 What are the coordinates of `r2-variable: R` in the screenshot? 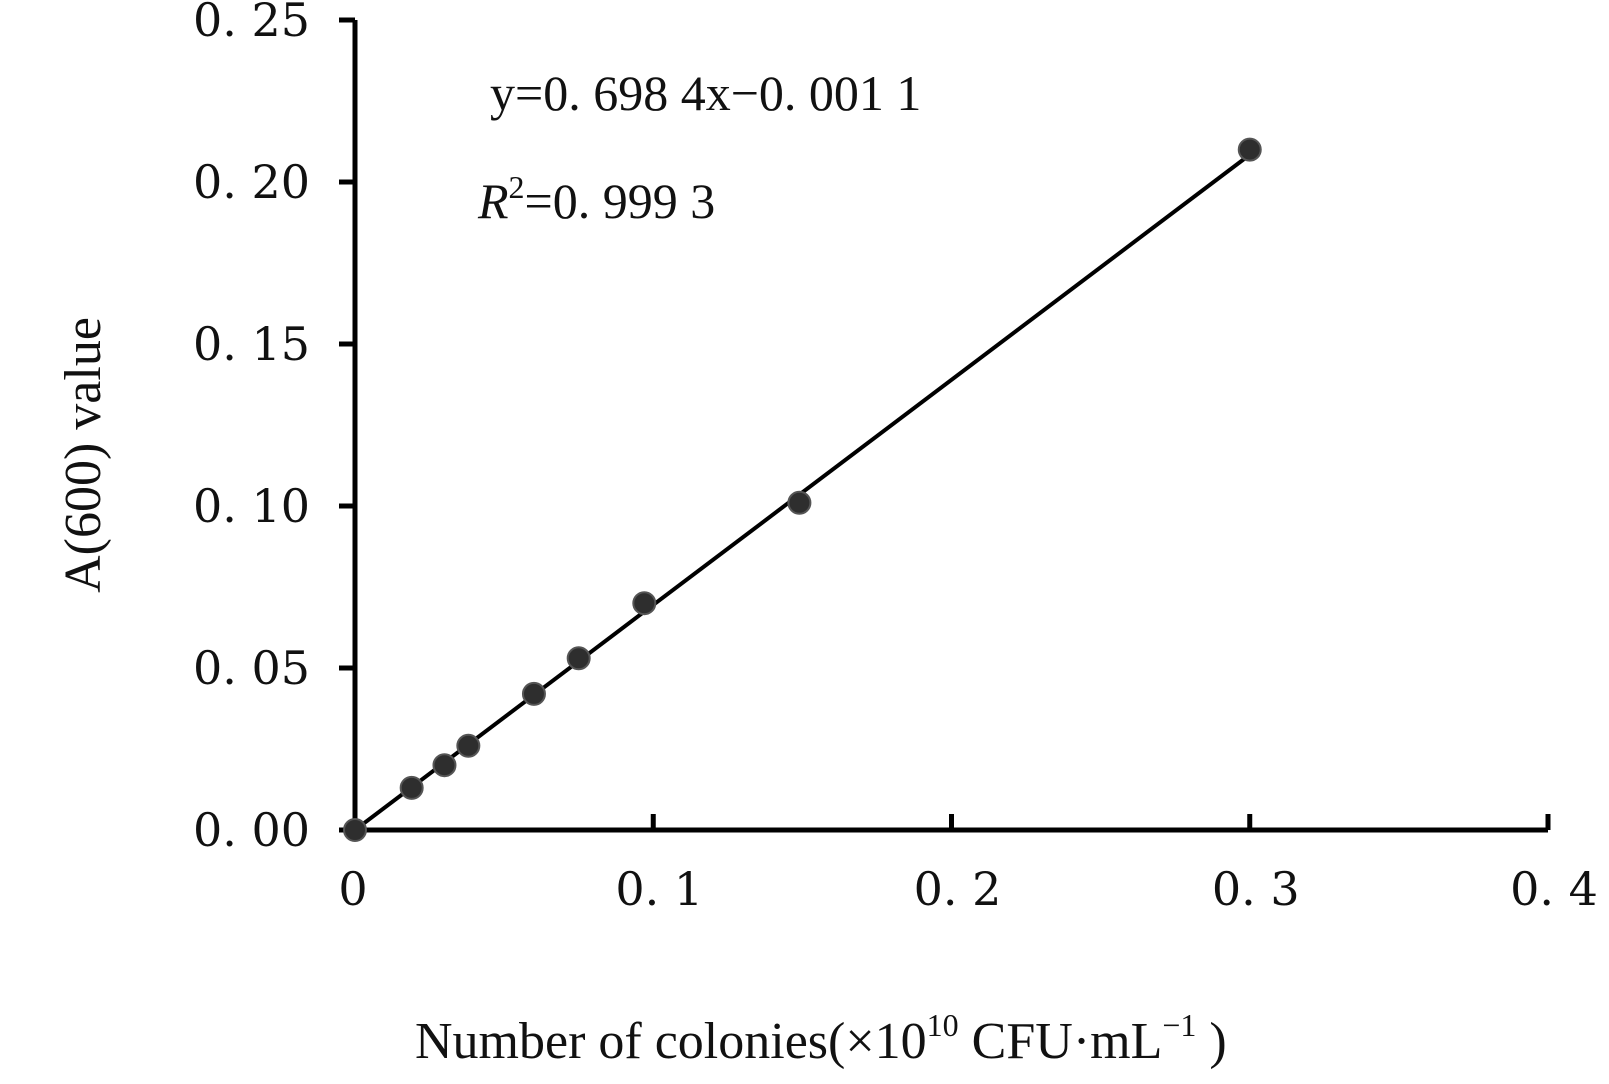 It's located at (493, 201).